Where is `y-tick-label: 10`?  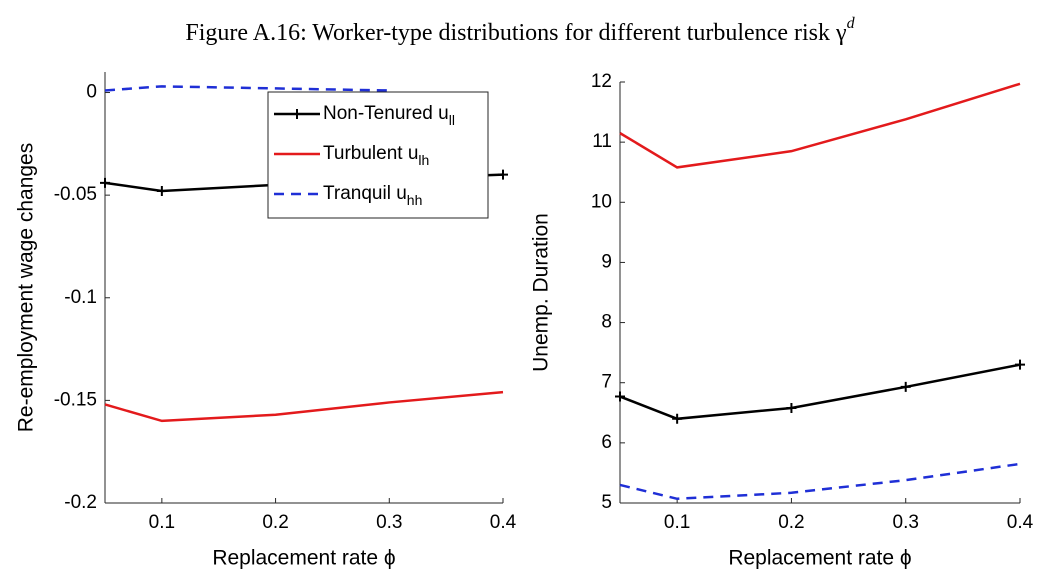
y-tick-label: 10 is located at coordinates (601, 201).